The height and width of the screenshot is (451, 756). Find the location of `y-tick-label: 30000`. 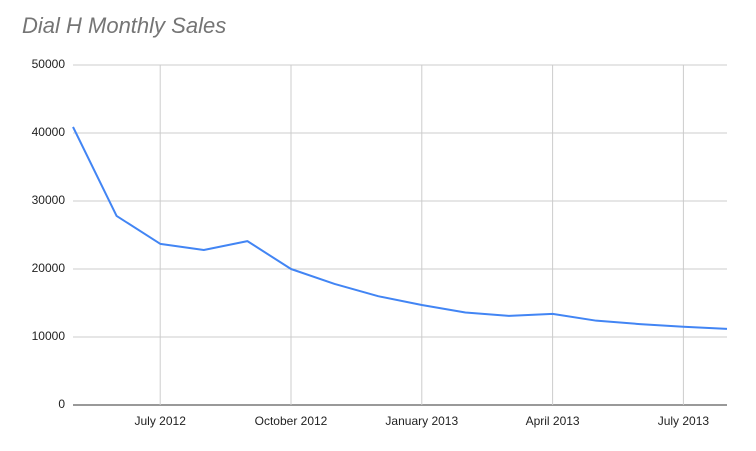

y-tick-label: 30000 is located at coordinates (49, 200).